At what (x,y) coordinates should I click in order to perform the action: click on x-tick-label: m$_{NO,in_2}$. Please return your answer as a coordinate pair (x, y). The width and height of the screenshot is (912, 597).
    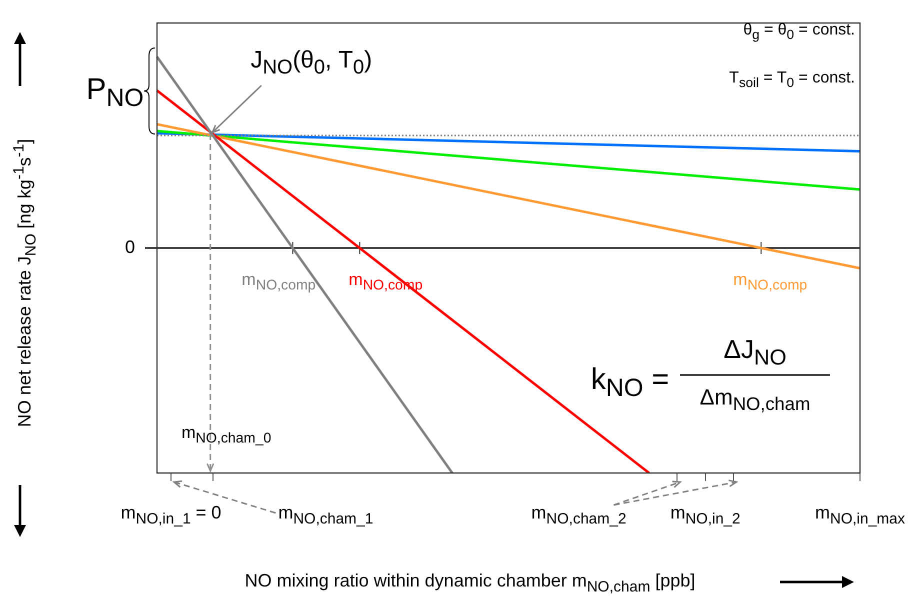
    Looking at the image, I should click on (705, 515).